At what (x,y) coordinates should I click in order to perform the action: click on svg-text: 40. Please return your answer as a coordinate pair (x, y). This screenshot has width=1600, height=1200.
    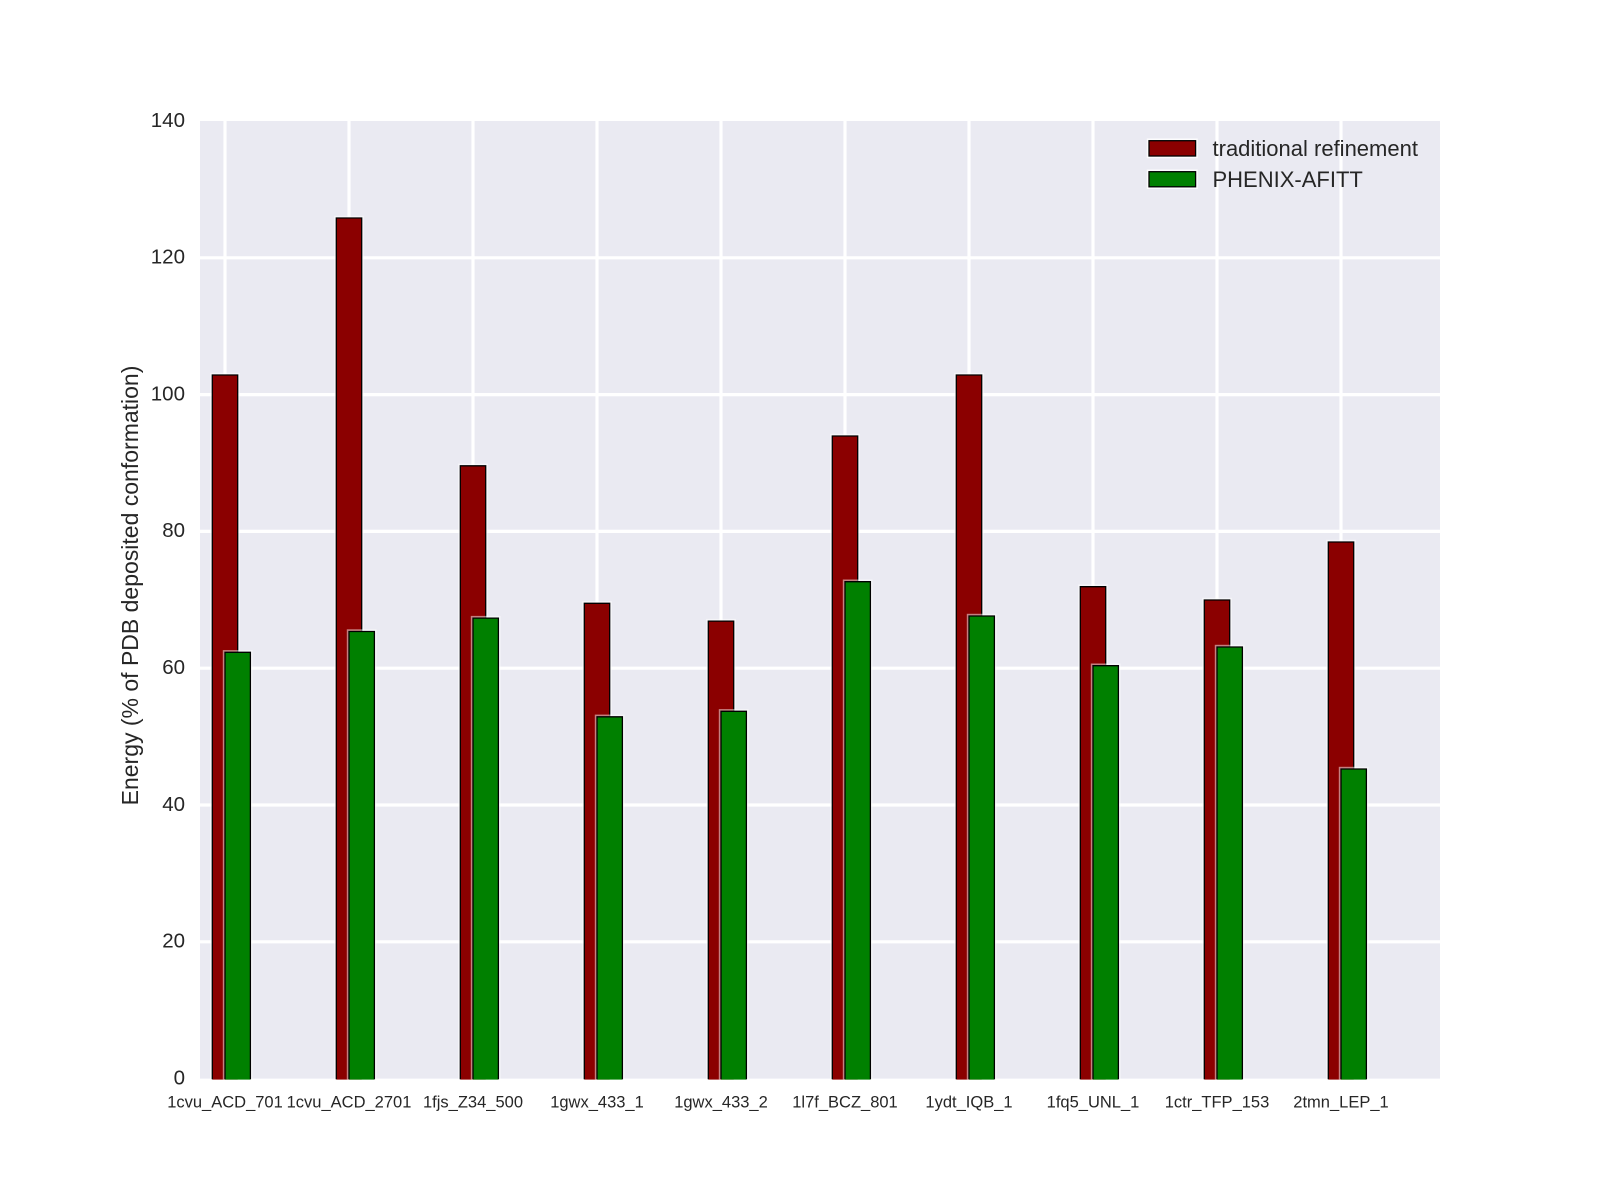
    Looking at the image, I should click on (173, 804).